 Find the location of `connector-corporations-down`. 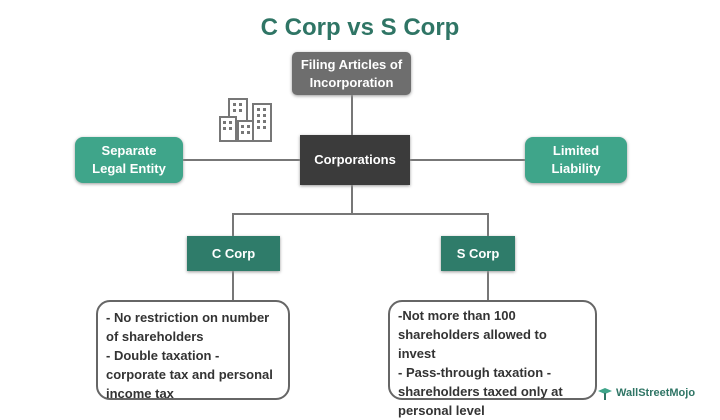

connector-corporations-down is located at coordinates (352, 199).